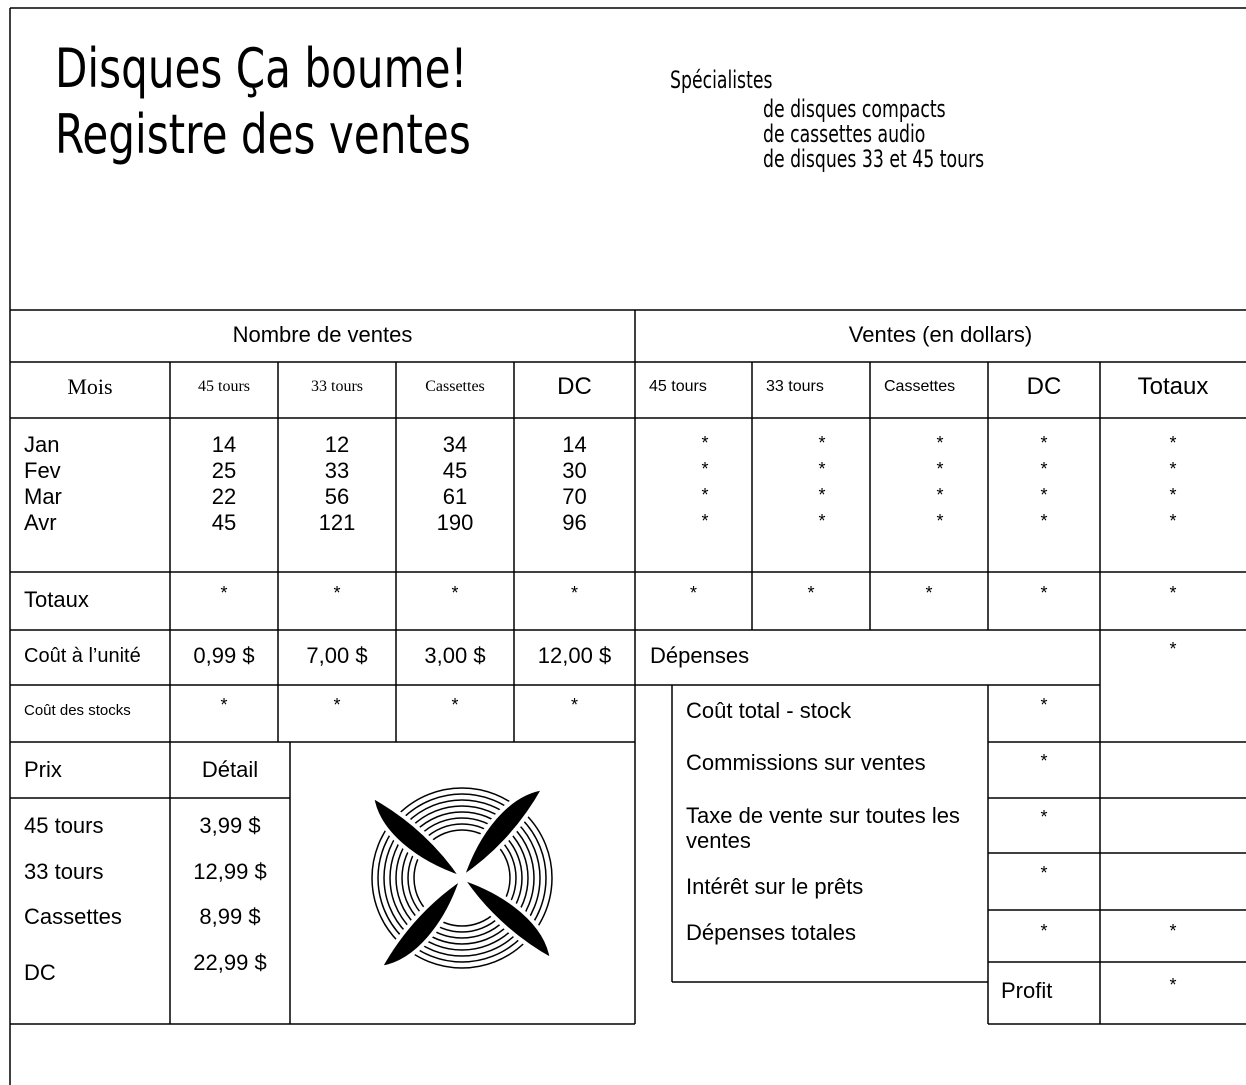 This screenshot has height=1085, width=1246. What do you see at coordinates (224, 655) in the screenshot?
I see `unit-cost: 0,99 $` at bounding box center [224, 655].